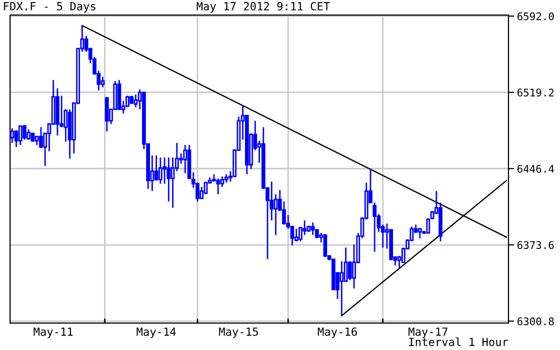 The image size is (560, 350). I want to click on x-tick-label: May-14, so click(156, 333).